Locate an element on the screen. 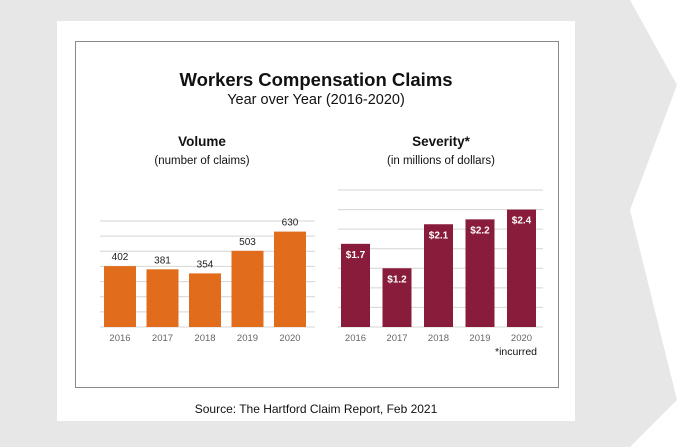  severity-chart: $1.7 2016 $1.2 2017 $2.1 2018 $2.2 2019 $2.4 2020 is located at coordinates (440, 266).